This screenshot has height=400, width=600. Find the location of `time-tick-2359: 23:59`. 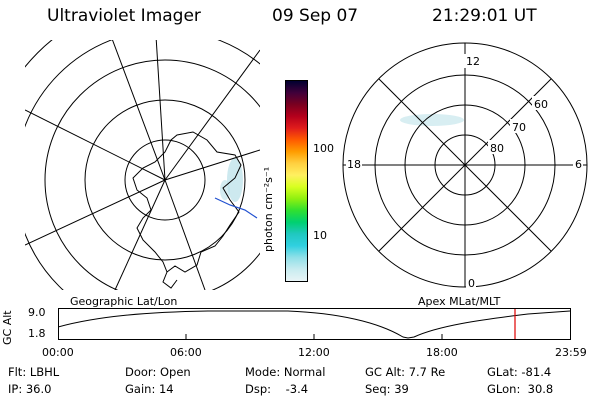

time-tick-2359: 23:59 is located at coordinates (571, 352).